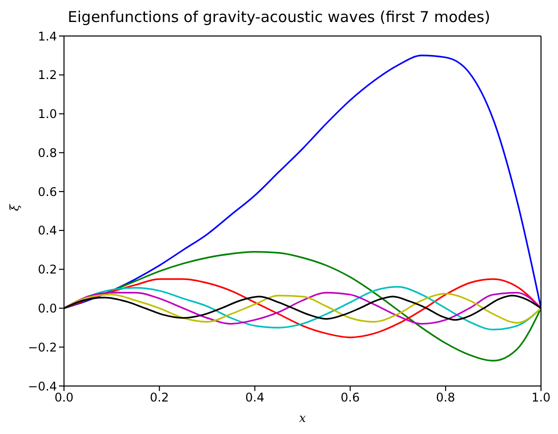  What do you see at coordinates (42, 386) in the screenshot?
I see `y-tick-label: −0.4` at bounding box center [42, 386].